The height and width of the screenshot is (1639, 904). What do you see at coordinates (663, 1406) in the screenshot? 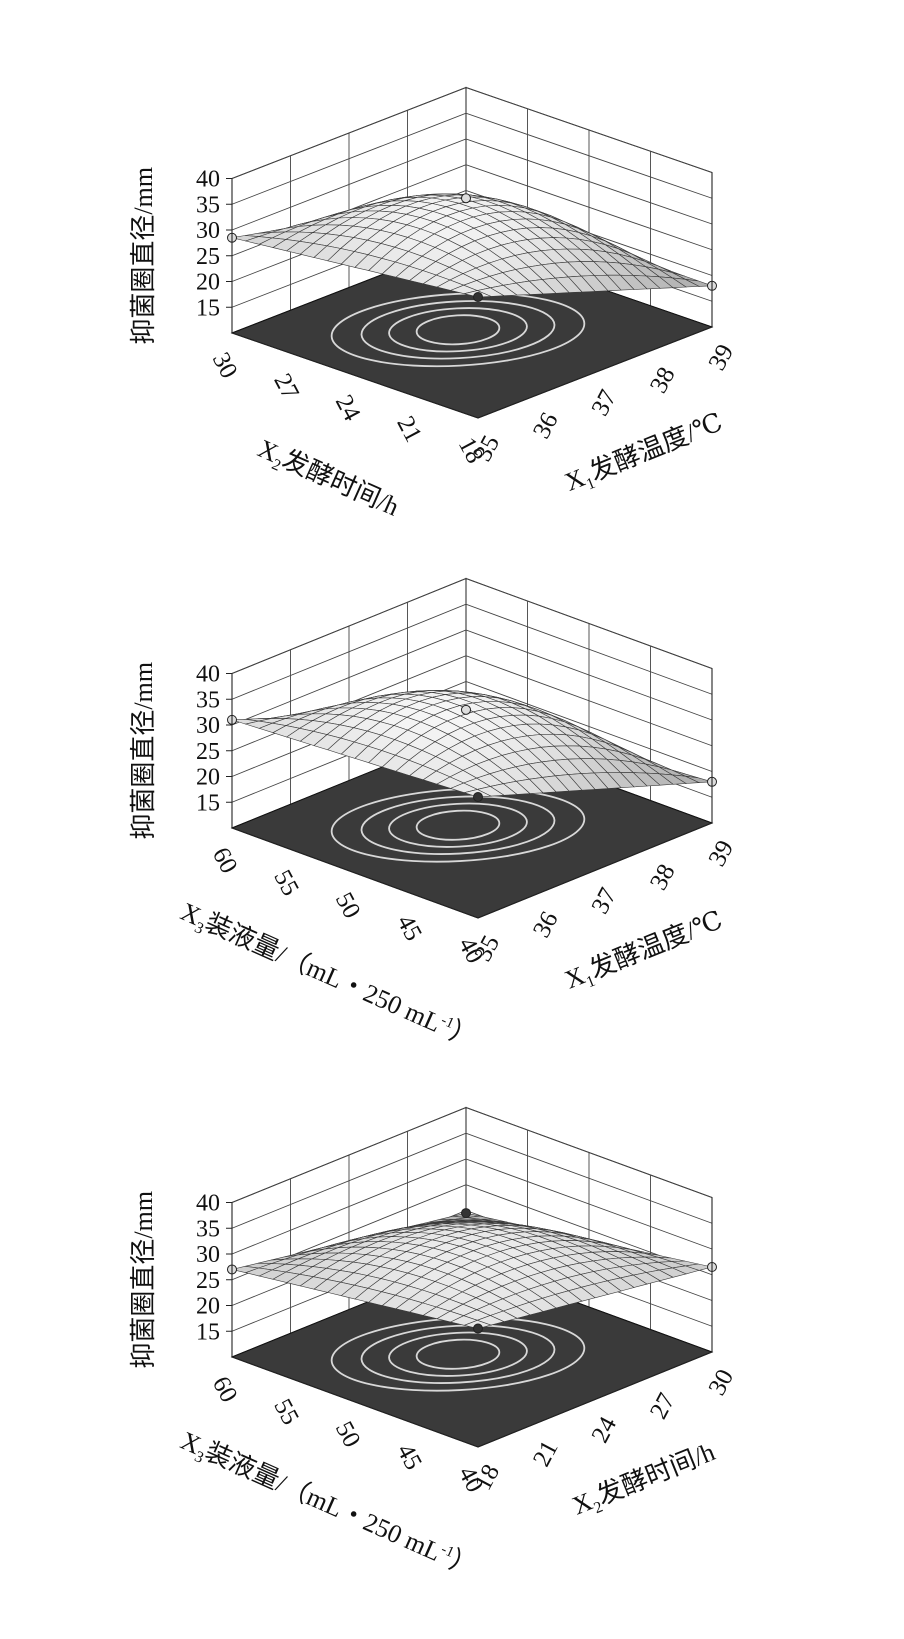
I see `right-axis-tick-label: 27` at bounding box center [663, 1406].